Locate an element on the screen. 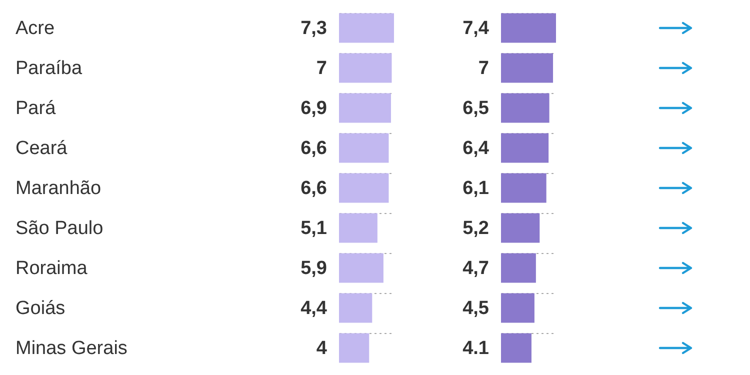 This screenshot has width=750, height=375. data-label: 5,1 is located at coordinates (314, 228).